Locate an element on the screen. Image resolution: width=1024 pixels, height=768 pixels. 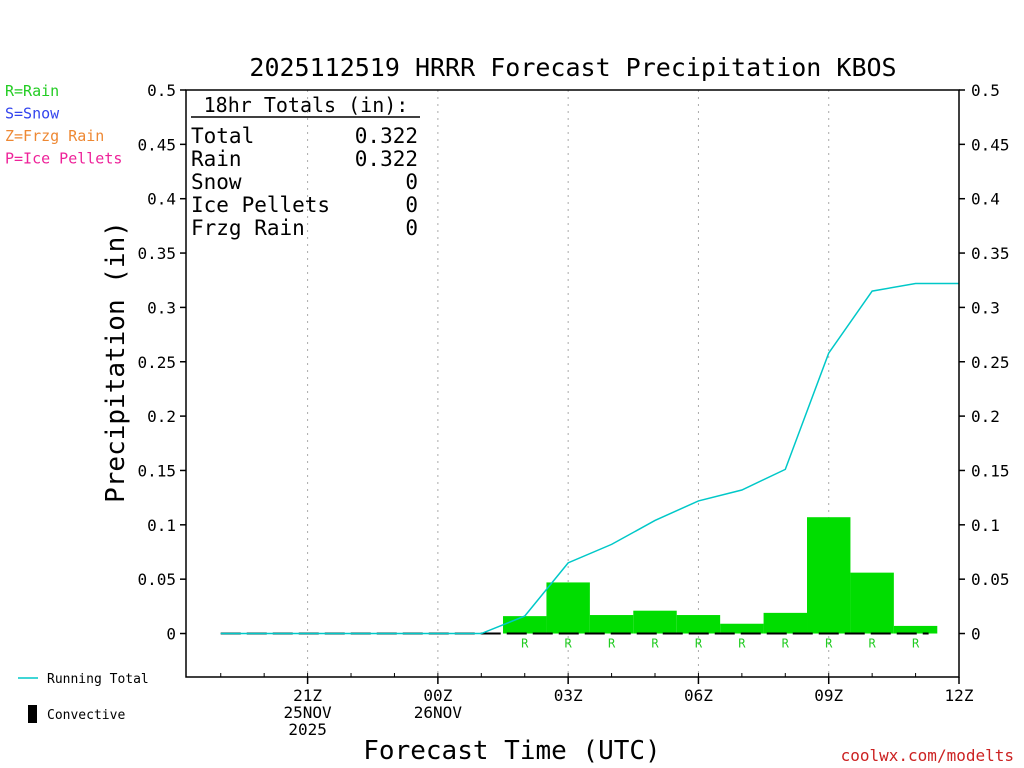
y-tick-label-right: 0.5 is located at coordinates (985, 90).